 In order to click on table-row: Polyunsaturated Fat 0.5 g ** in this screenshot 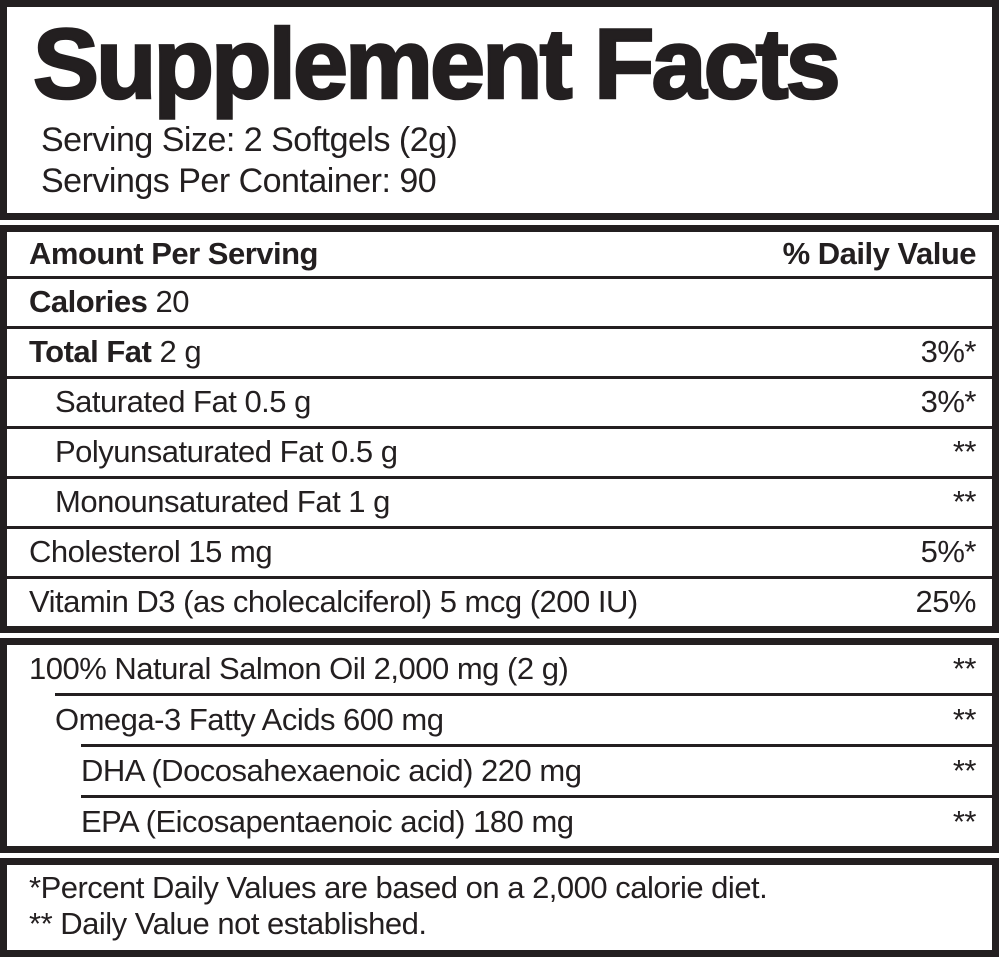, I will do `click(499, 452)`.